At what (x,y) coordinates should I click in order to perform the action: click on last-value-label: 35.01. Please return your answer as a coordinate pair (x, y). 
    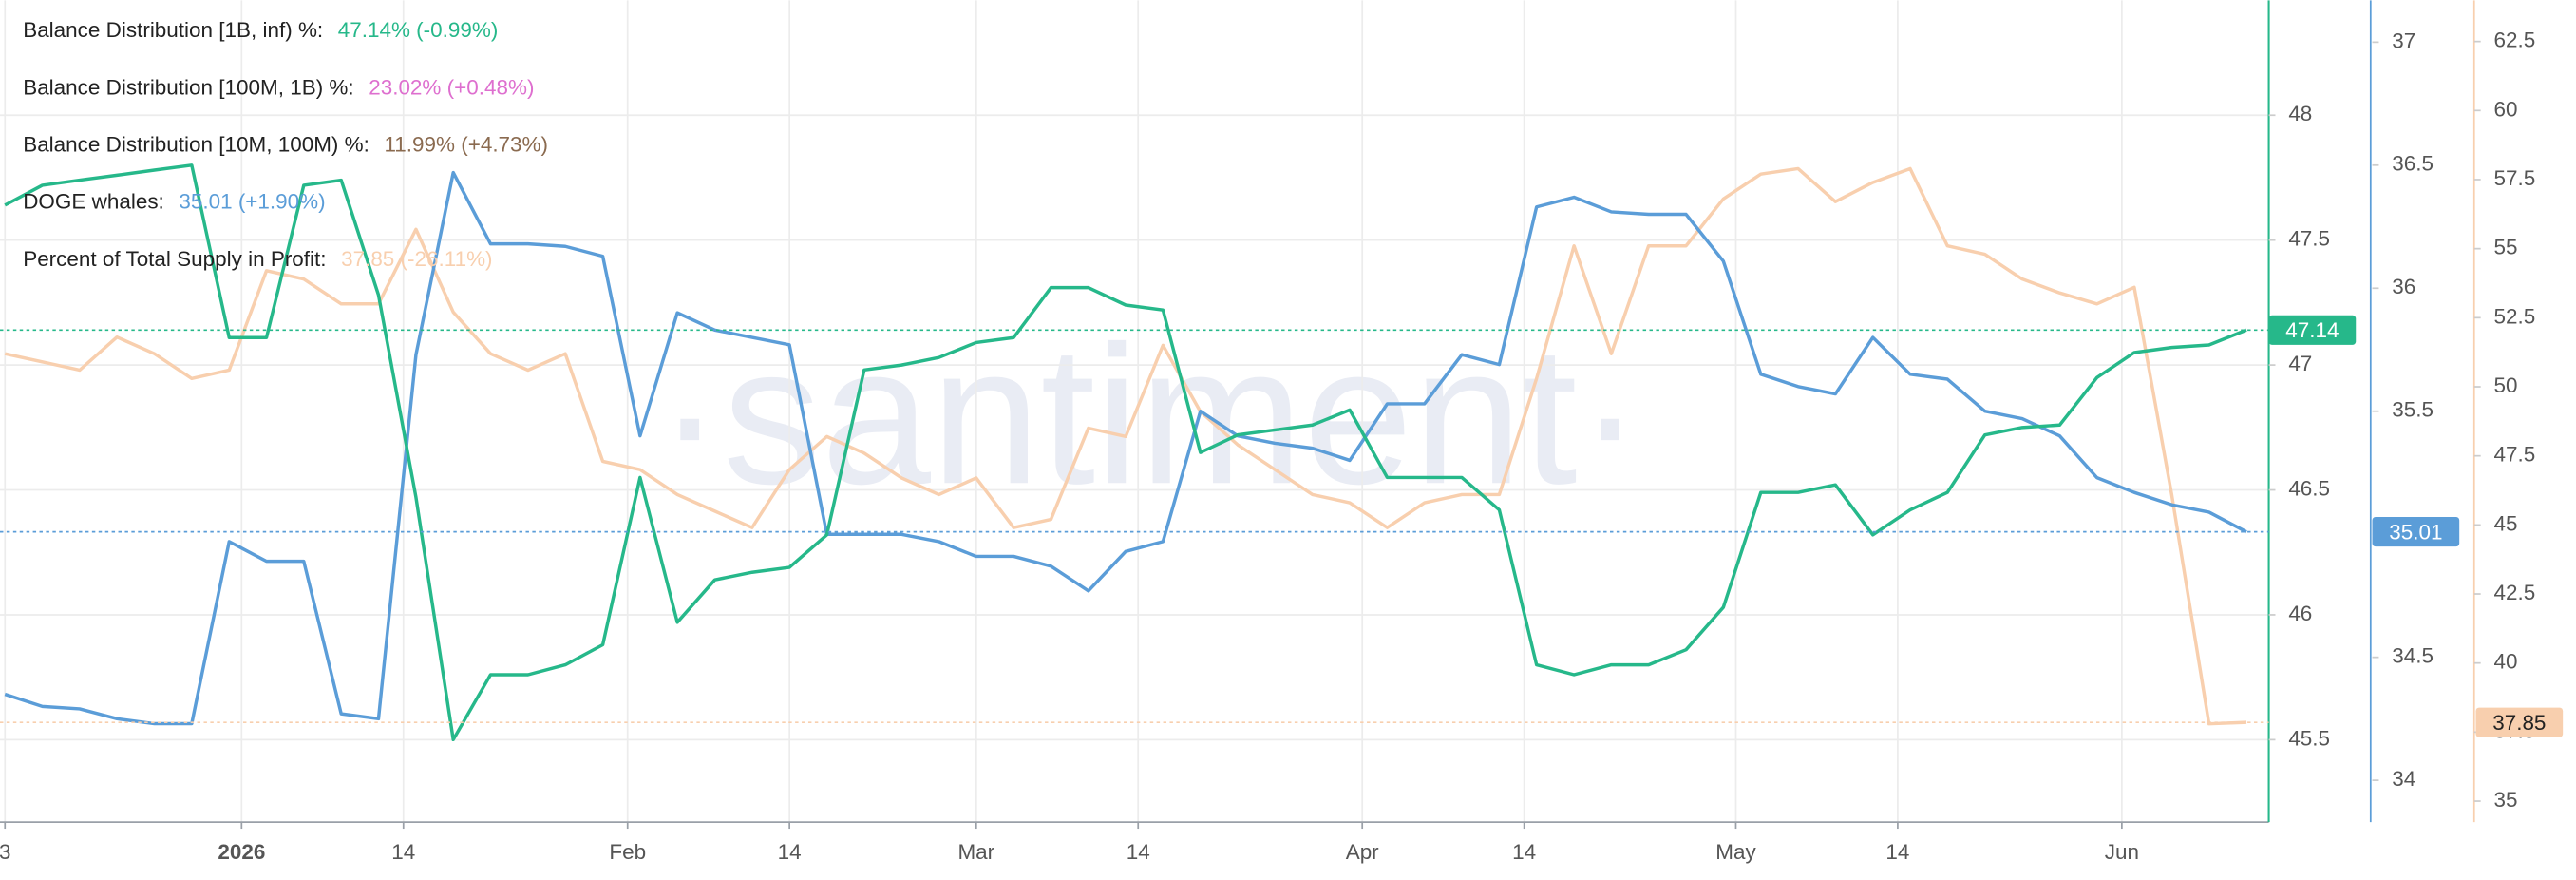
    Looking at the image, I should click on (2415, 532).